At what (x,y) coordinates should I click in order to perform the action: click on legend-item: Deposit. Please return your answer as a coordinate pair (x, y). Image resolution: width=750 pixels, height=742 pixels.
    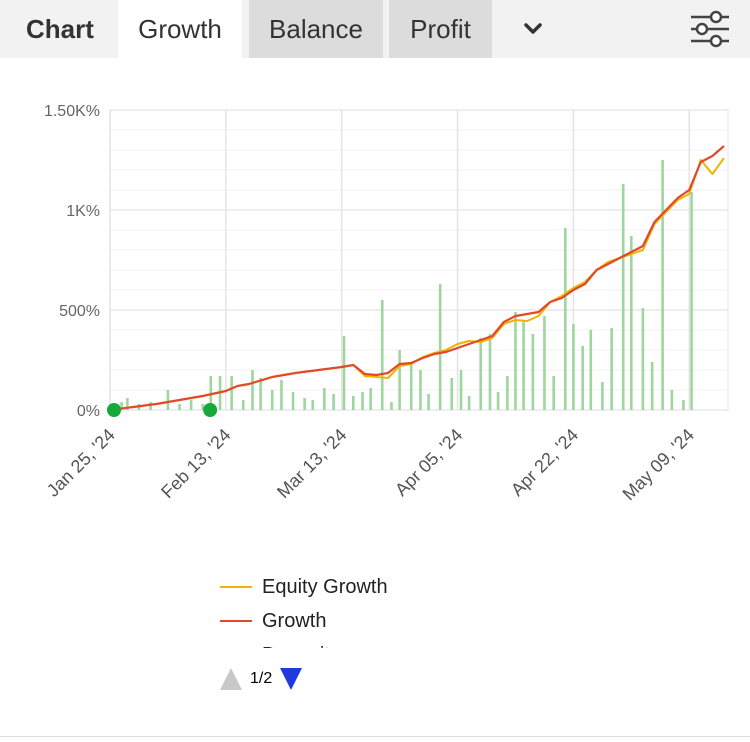
    Looking at the image, I should click on (350, 643).